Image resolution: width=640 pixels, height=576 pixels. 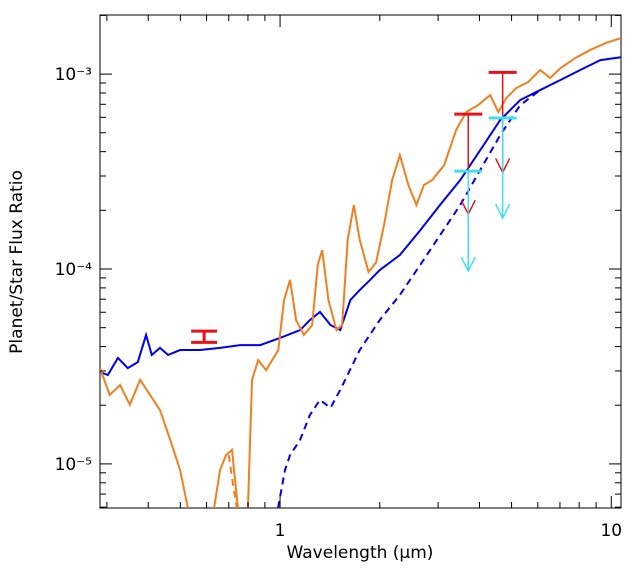 I want to click on series-line, so click(x=232, y=481).